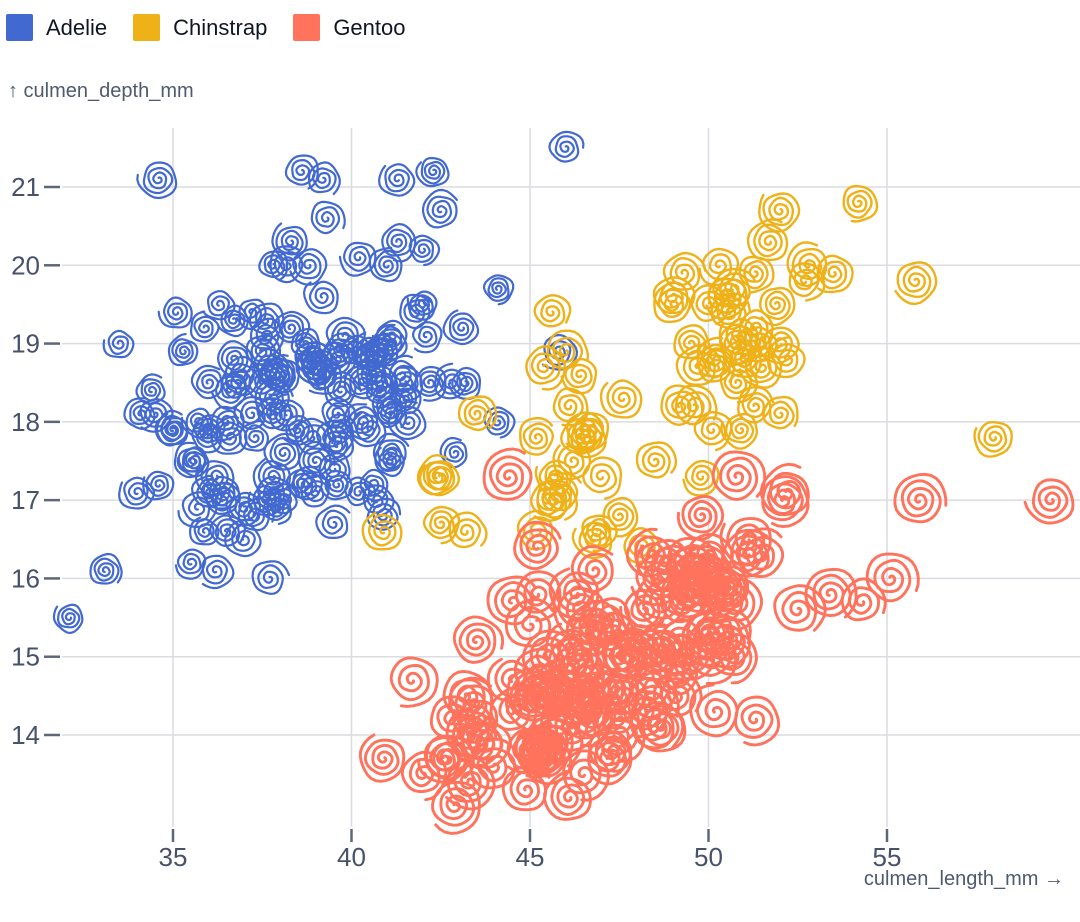 This screenshot has width=1080, height=922. Describe the element at coordinates (25, 735) in the screenshot. I see `y-tick-label: 14` at that location.